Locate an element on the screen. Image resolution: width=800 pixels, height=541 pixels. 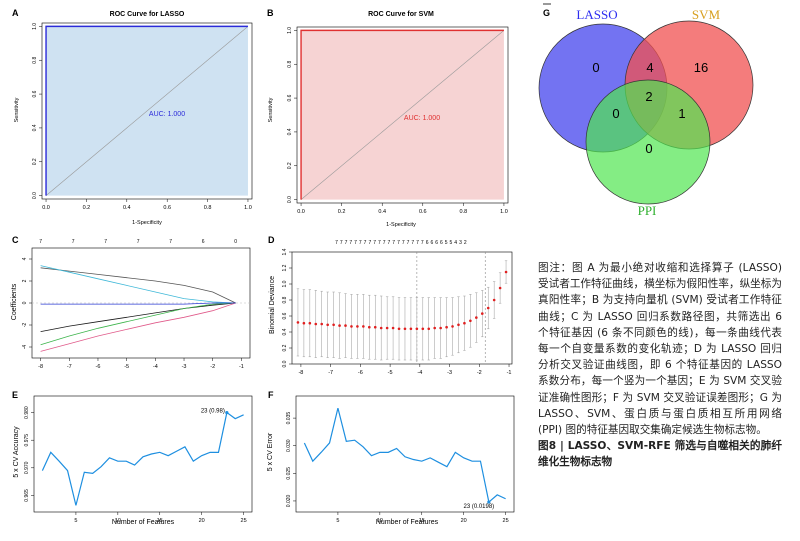
panel-c-top-tick: 6 is located at coordinates (203, 242).